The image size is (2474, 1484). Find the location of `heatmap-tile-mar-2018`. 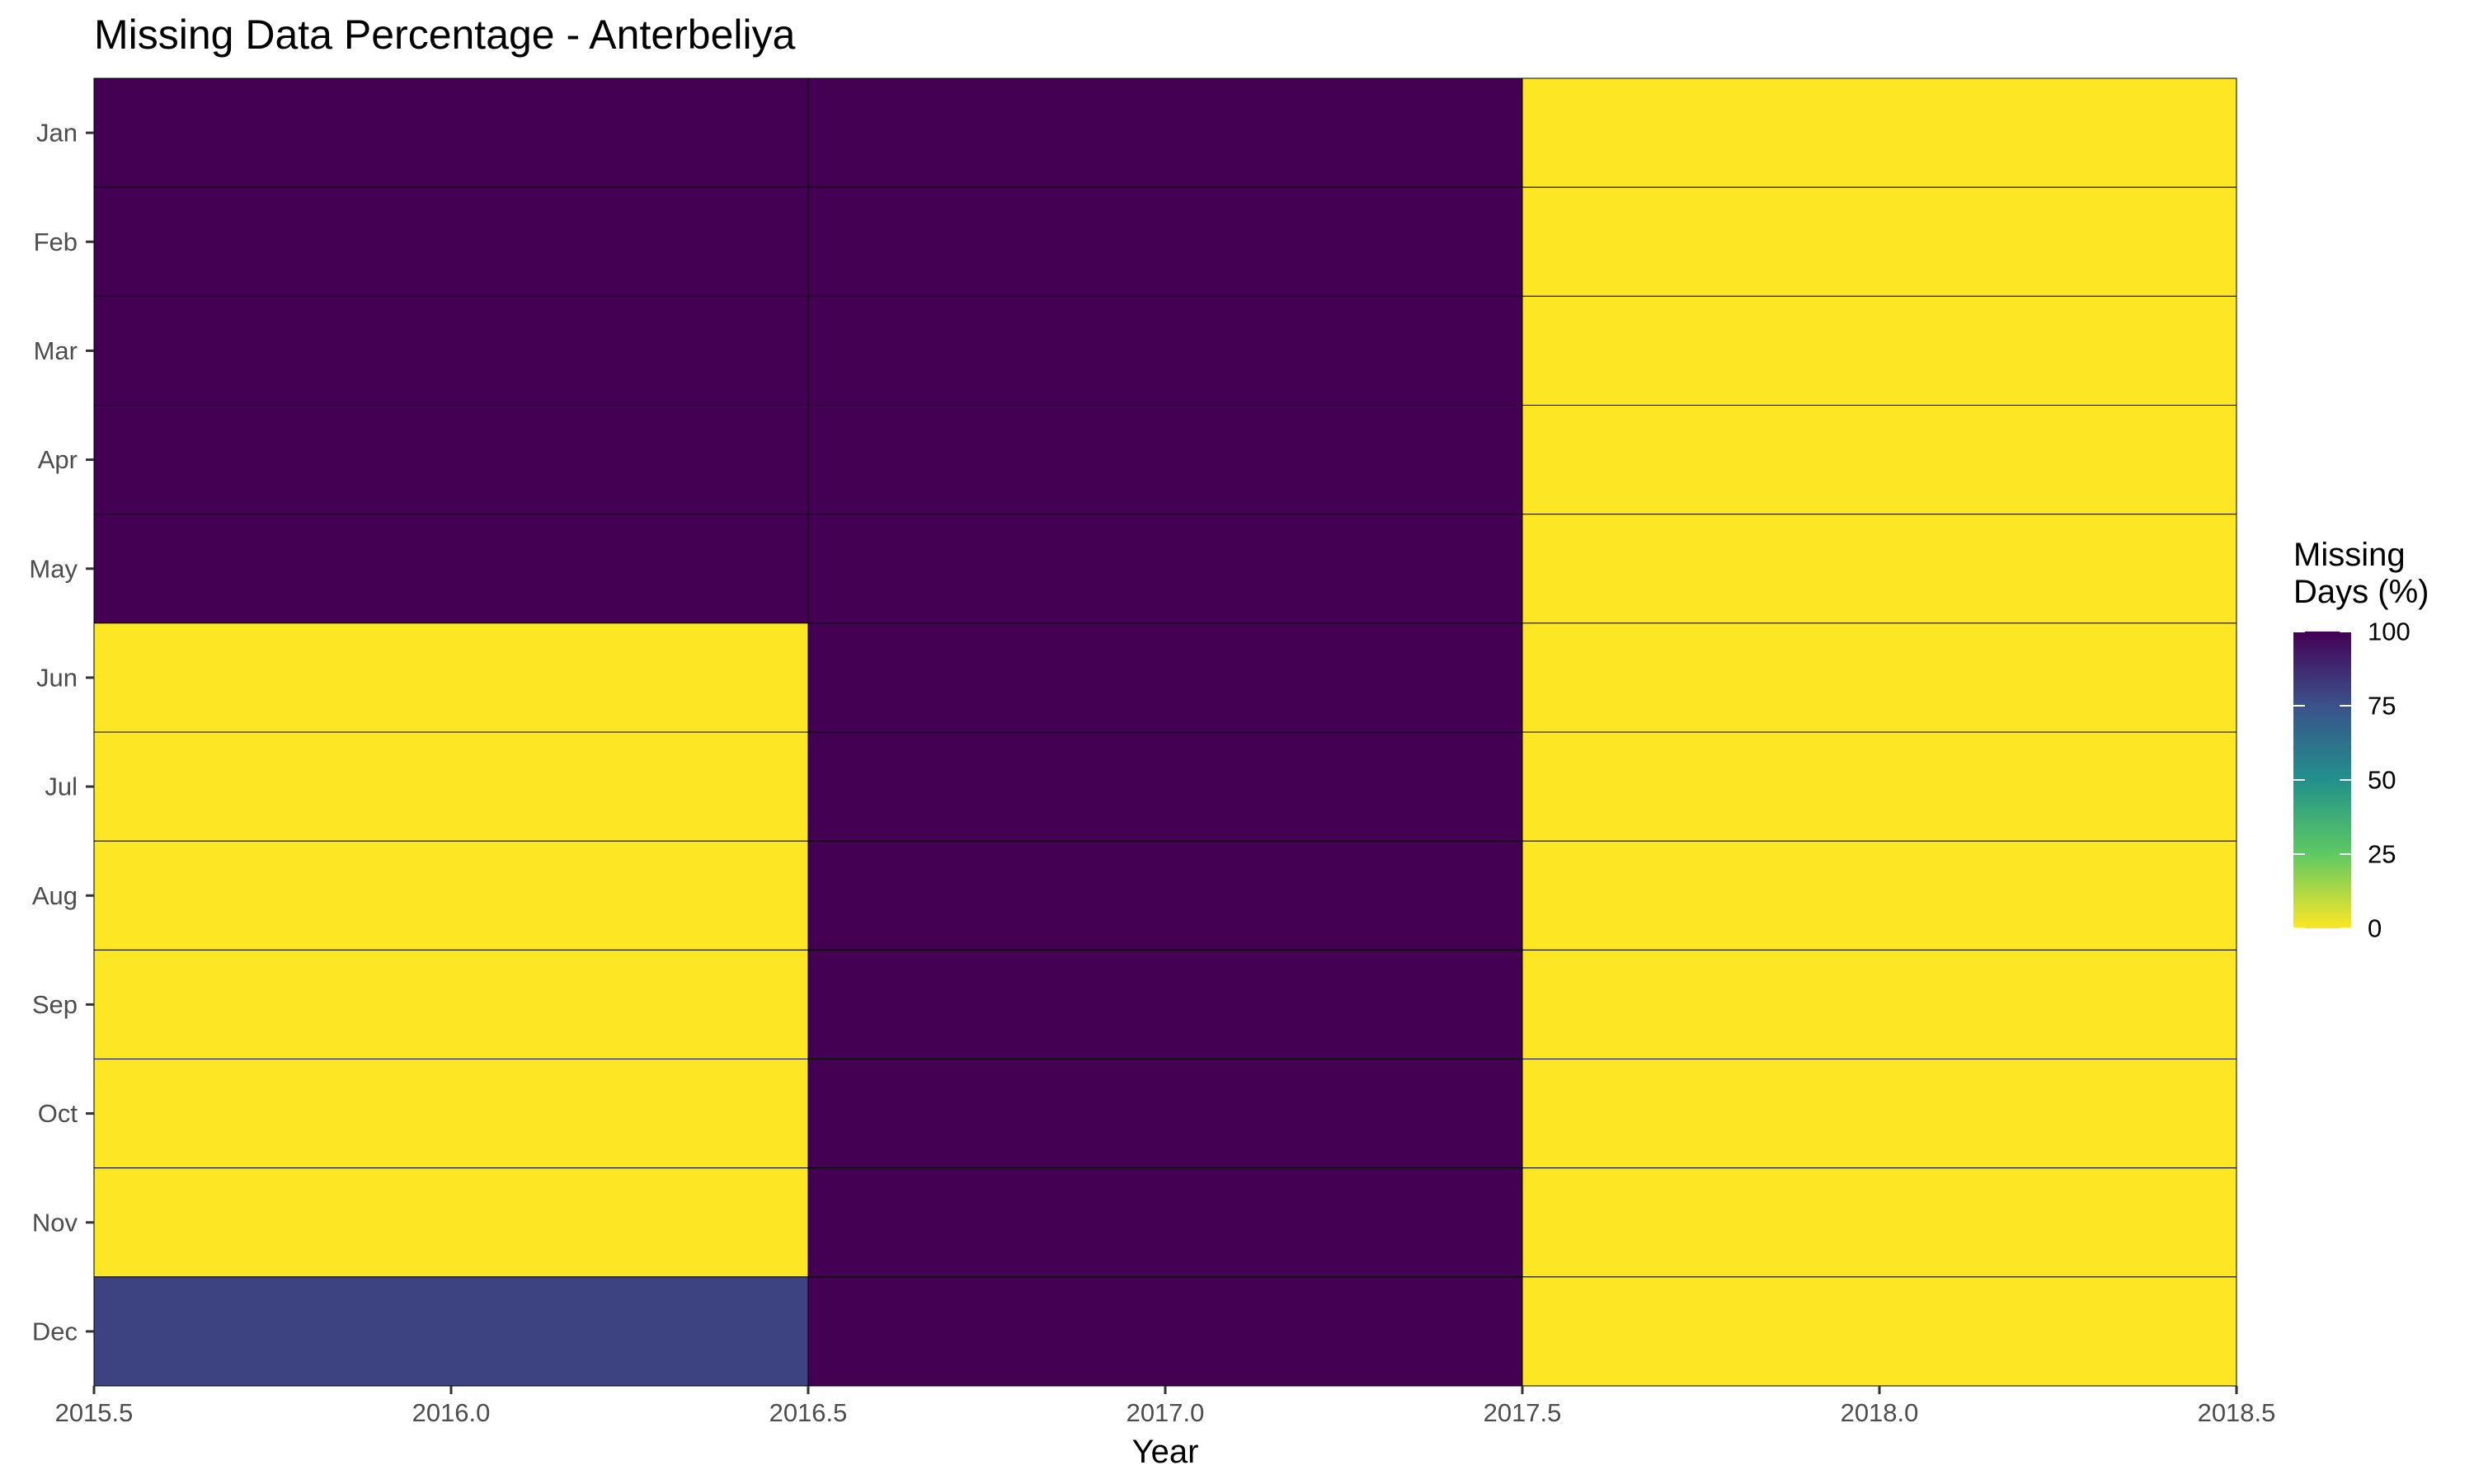

heatmap-tile-mar-2018 is located at coordinates (1879, 350).